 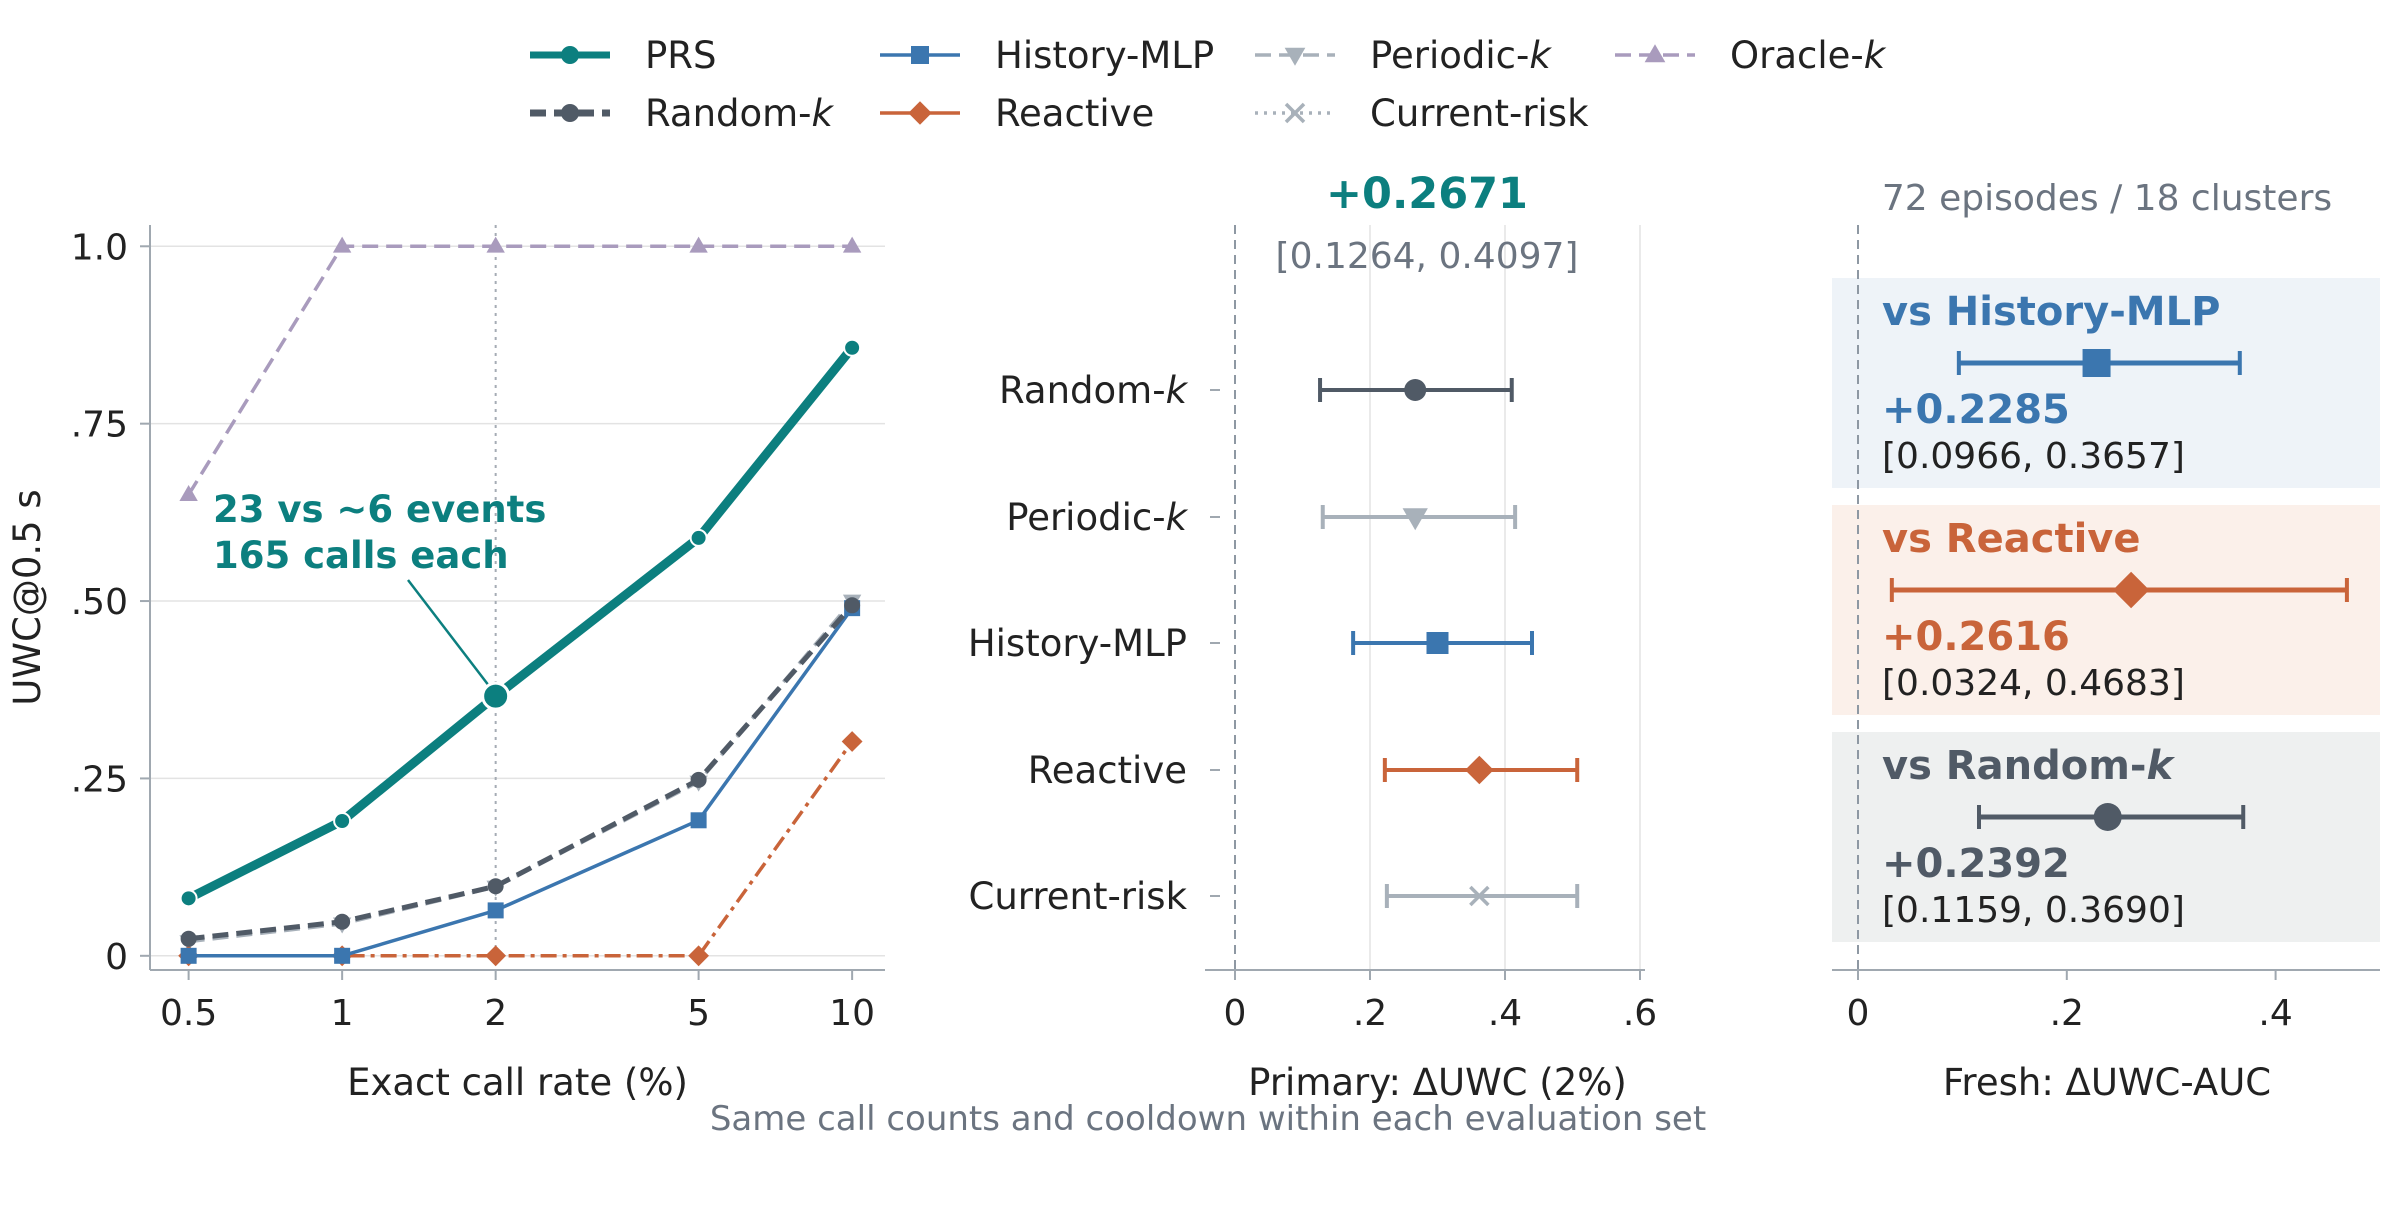 I want to click on x-axis-label: Primary: ΔUWC (2%), so click(x=1437, y=1082).